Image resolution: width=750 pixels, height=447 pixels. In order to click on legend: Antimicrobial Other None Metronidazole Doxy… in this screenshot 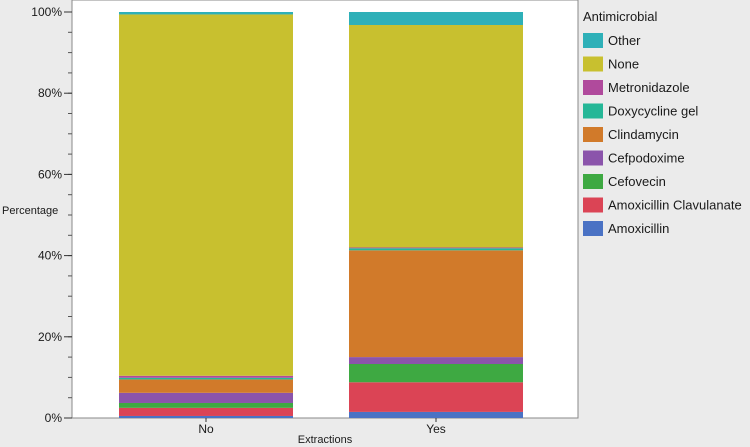, I will do `click(662, 122)`.